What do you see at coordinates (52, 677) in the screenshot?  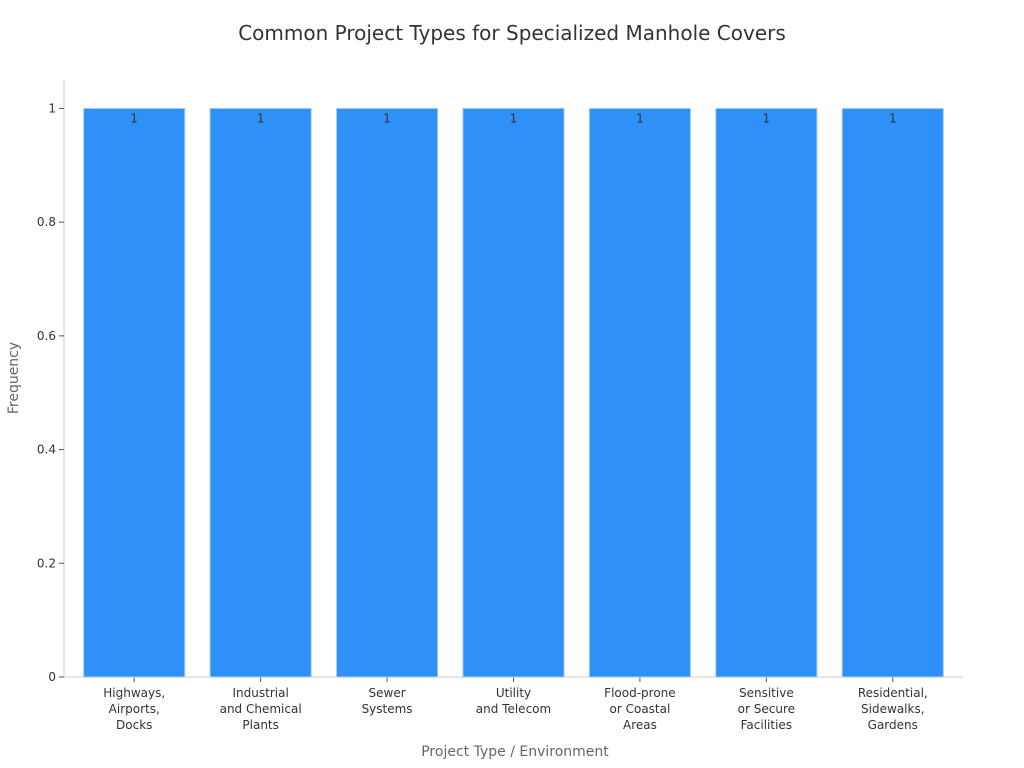 I see `y-tick-label: 0` at bounding box center [52, 677].